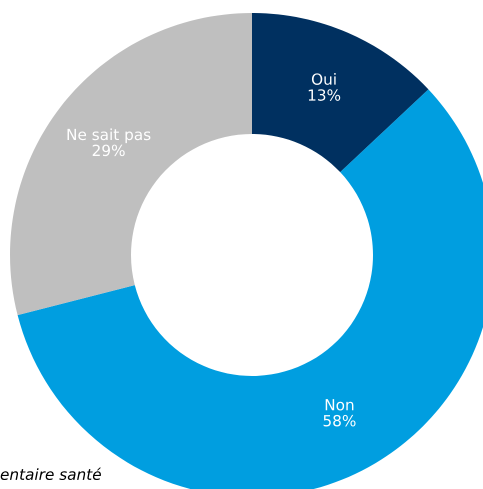 The image size is (483, 489). I want to click on data-label: 13%, so click(324, 95).